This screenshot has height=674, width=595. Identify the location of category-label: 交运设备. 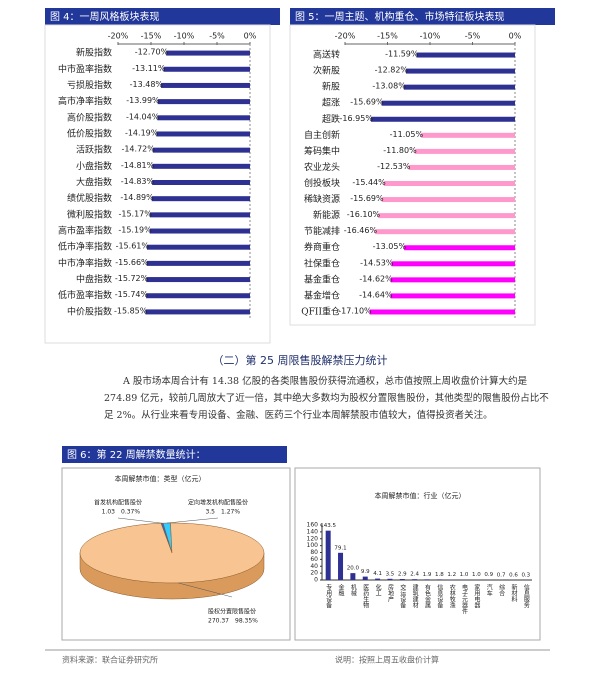
(402, 596).